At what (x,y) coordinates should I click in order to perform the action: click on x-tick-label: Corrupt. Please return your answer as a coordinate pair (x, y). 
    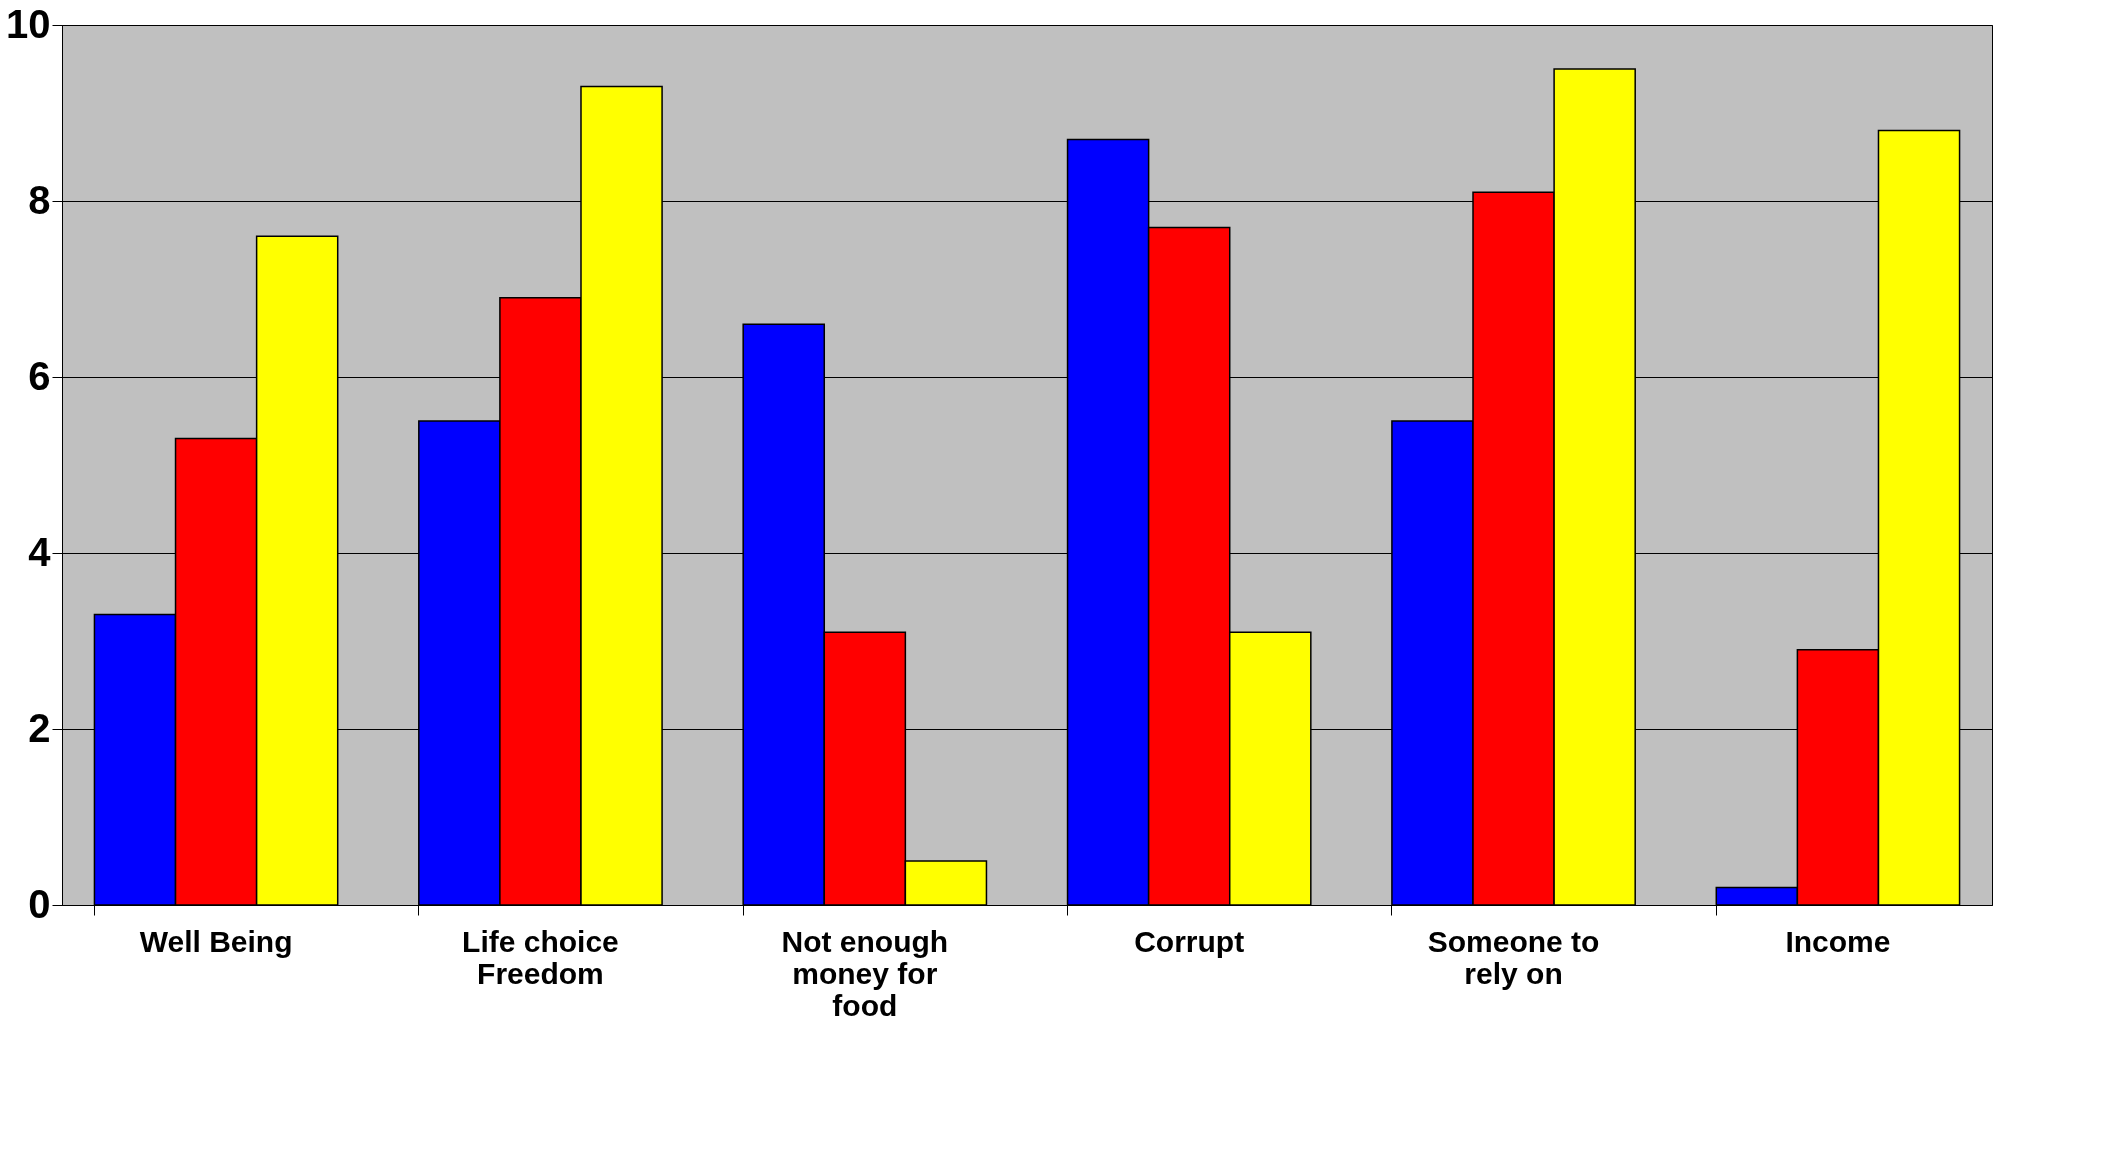
    Looking at the image, I should click on (1189, 941).